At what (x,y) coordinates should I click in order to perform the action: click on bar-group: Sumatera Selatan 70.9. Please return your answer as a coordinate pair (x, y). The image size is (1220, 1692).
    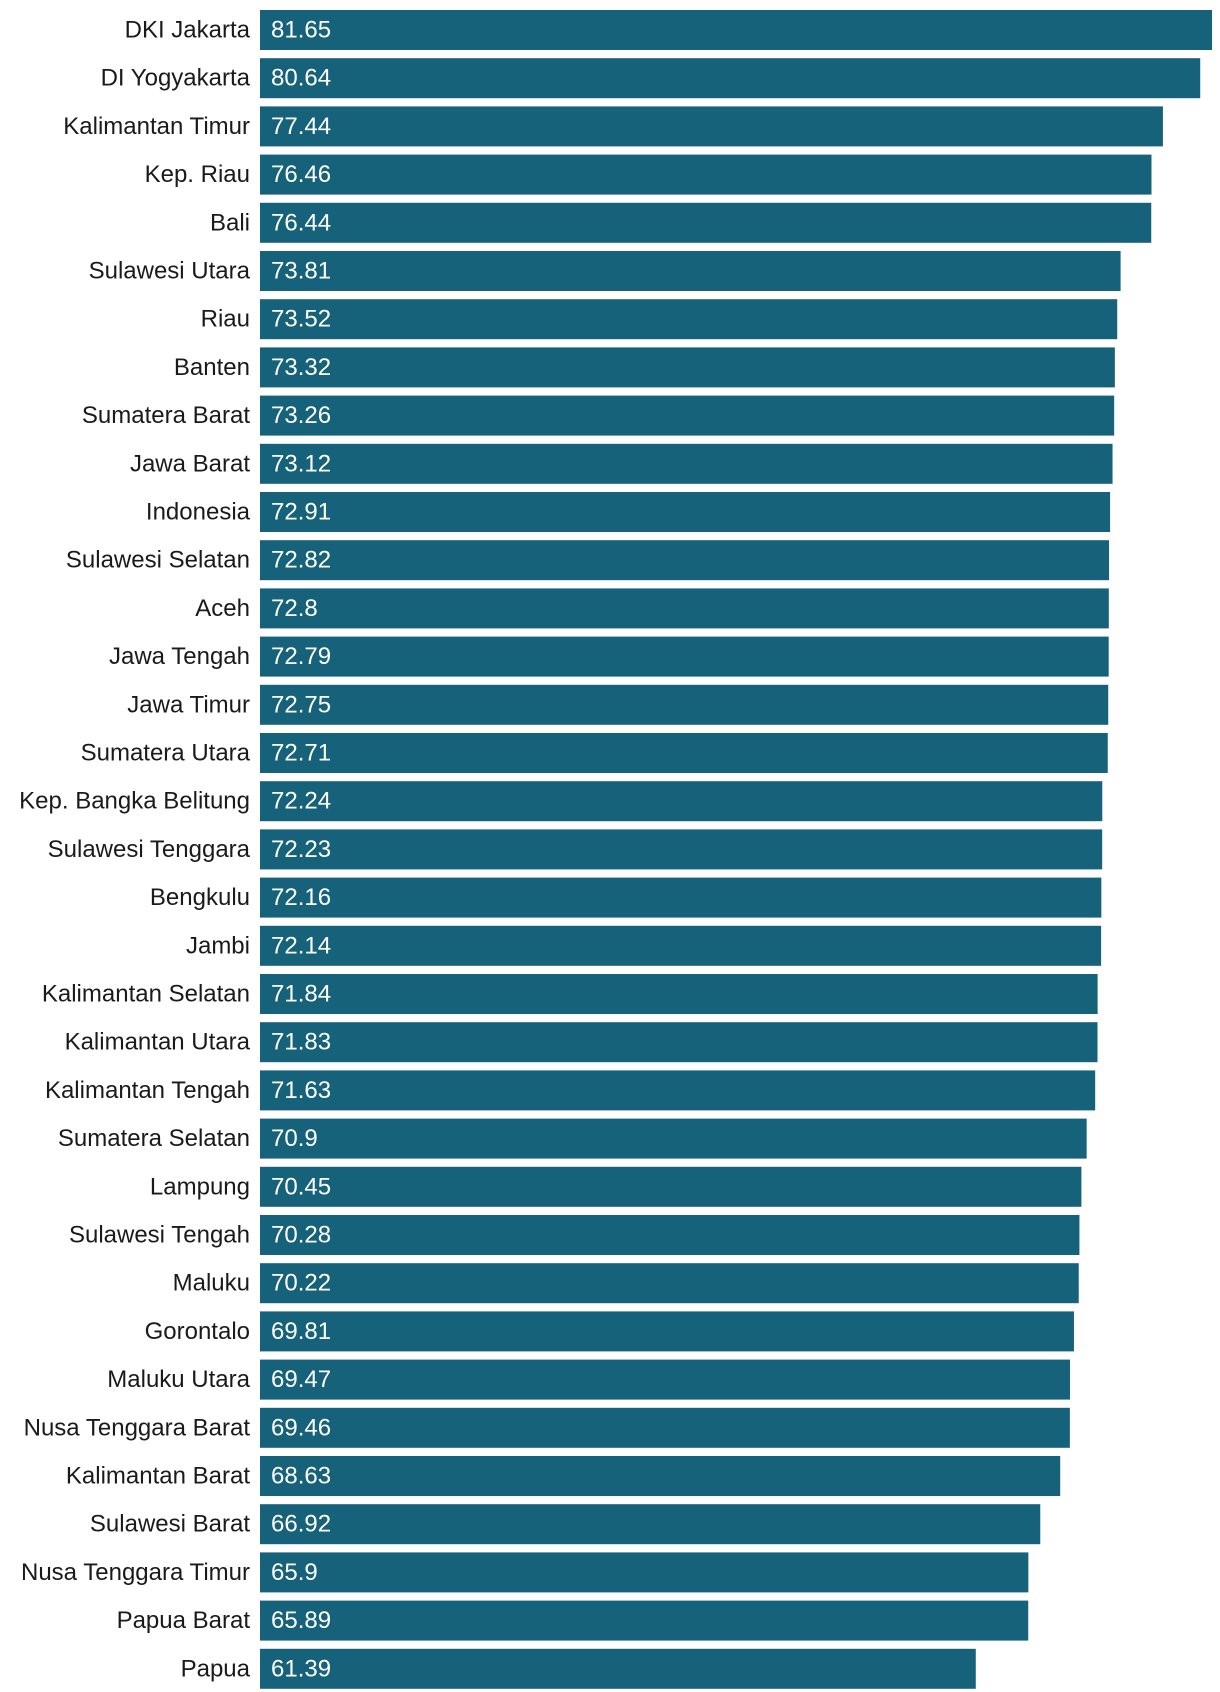
    Looking at the image, I should click on (572, 1138).